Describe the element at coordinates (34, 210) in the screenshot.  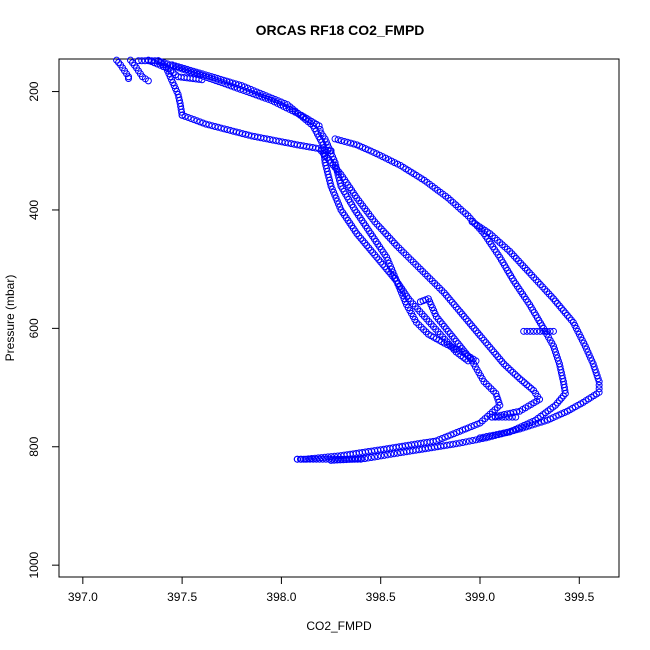
I see `y-tick-label: 400` at that location.